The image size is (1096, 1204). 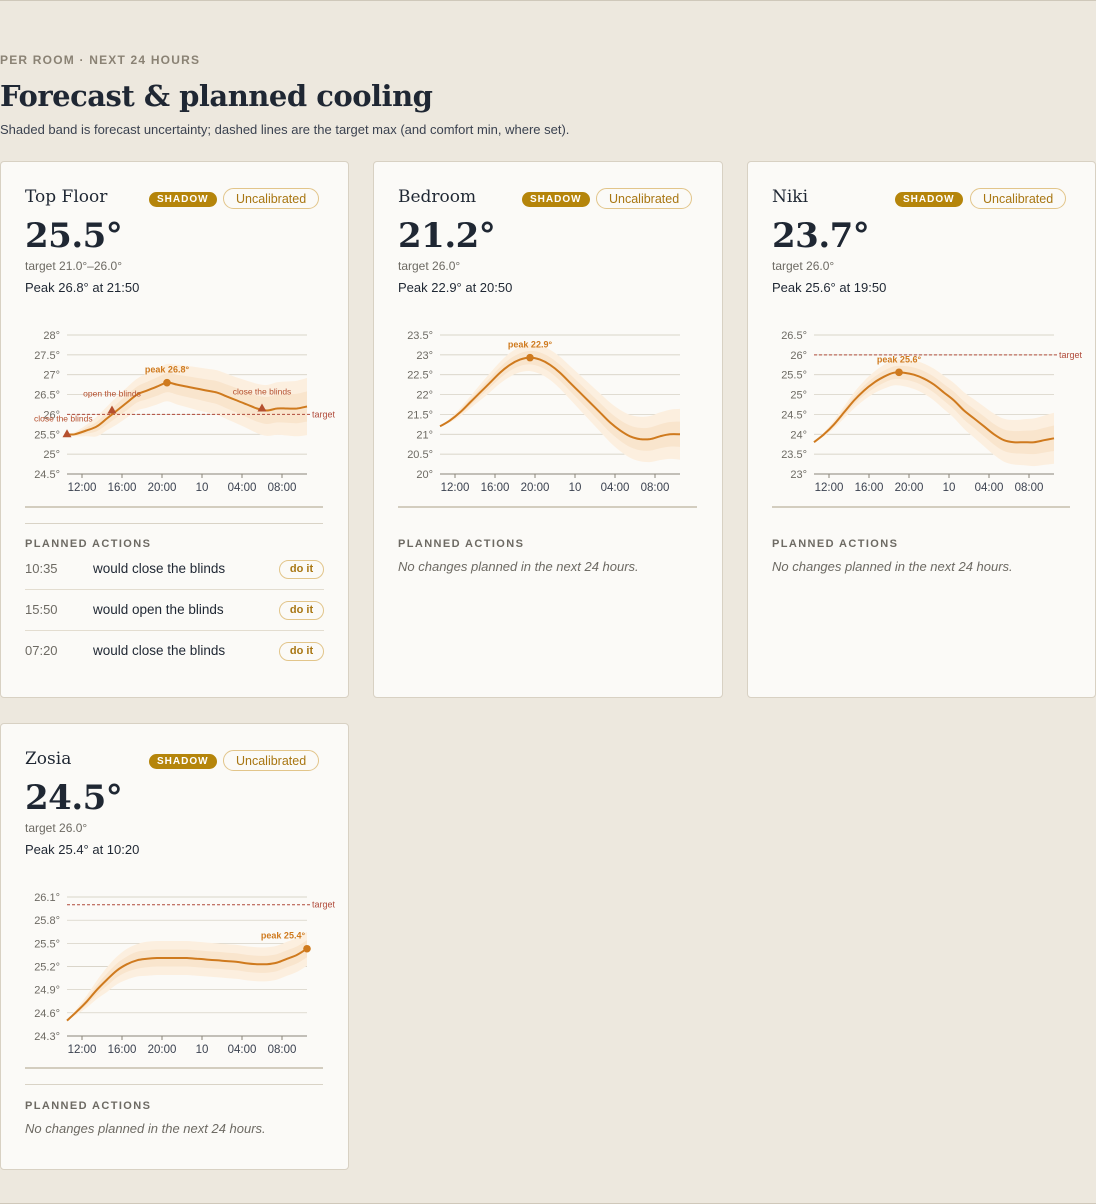 I want to click on action-row: 10:35 would close the blinds do it, so click(x=174, y=569).